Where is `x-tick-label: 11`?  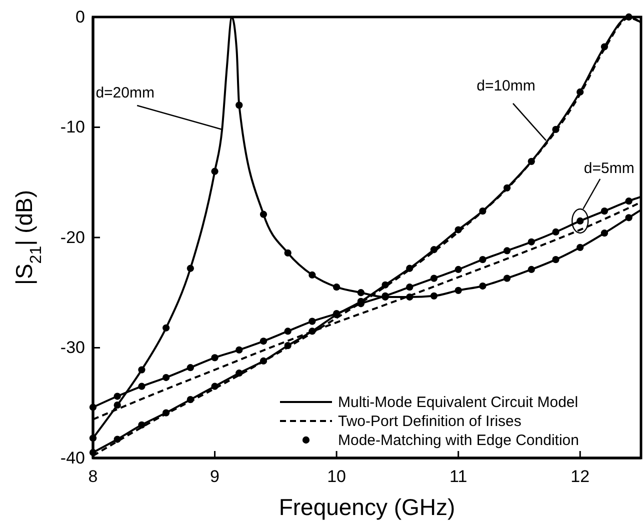 x-tick-label: 11 is located at coordinates (459, 476).